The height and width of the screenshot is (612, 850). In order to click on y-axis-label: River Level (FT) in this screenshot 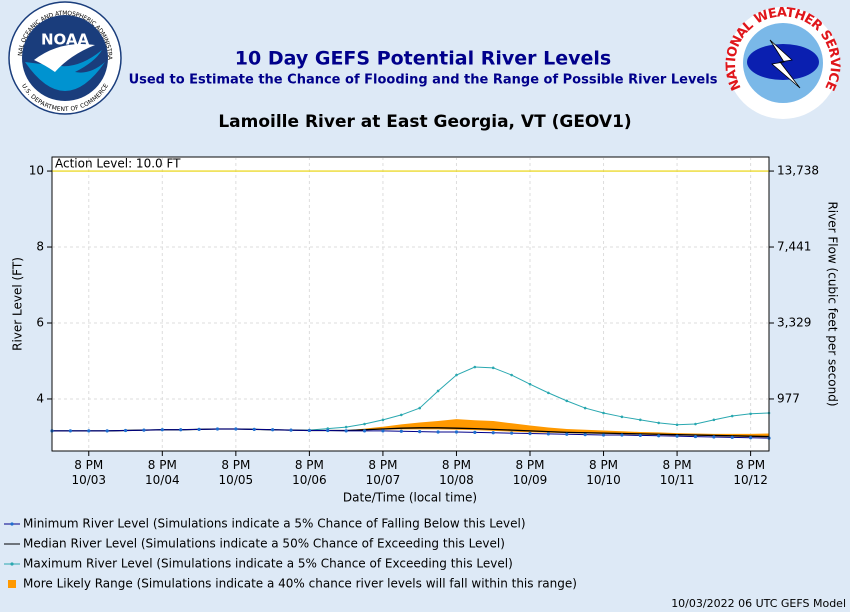, I will do `click(18, 304)`.